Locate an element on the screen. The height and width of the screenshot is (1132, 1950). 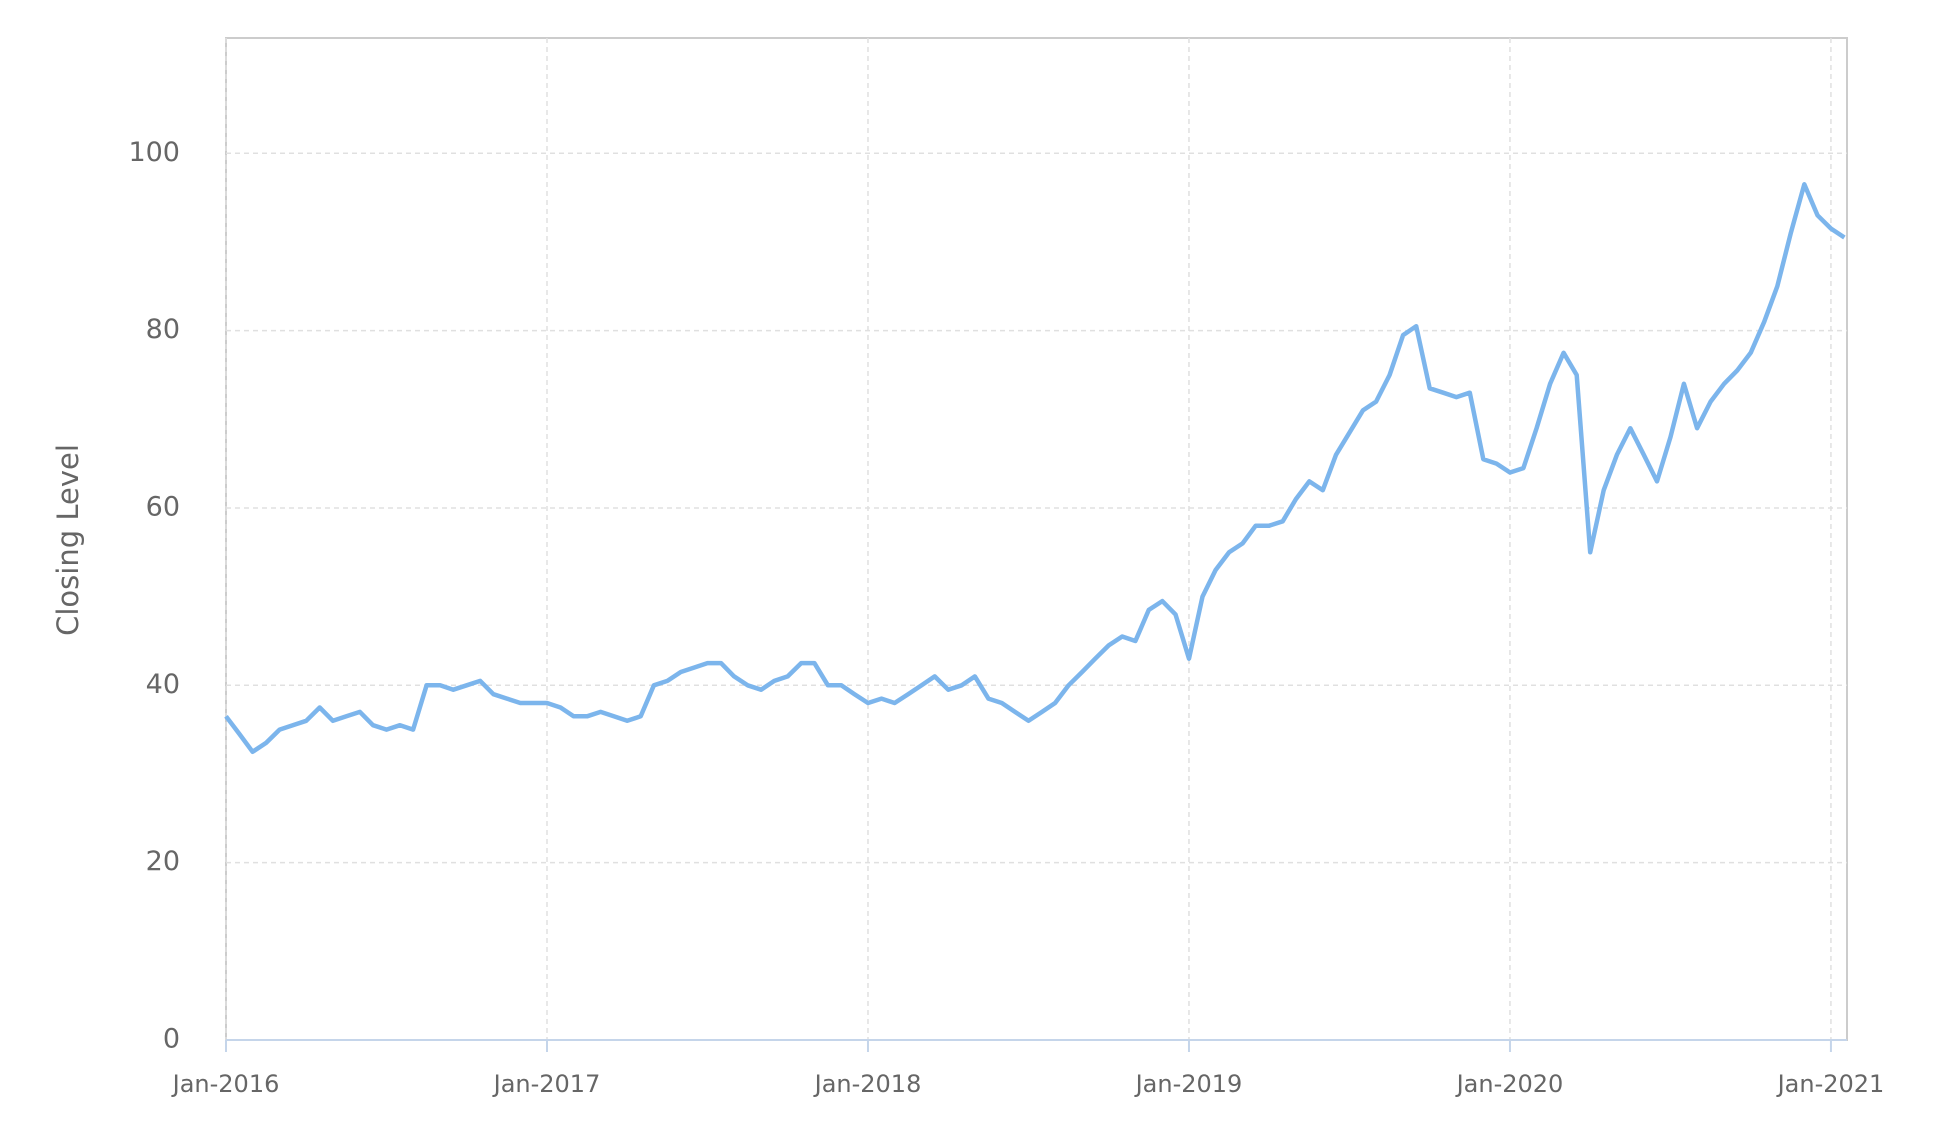
x-tick-label: Jan-2017 is located at coordinates (546, 1084).